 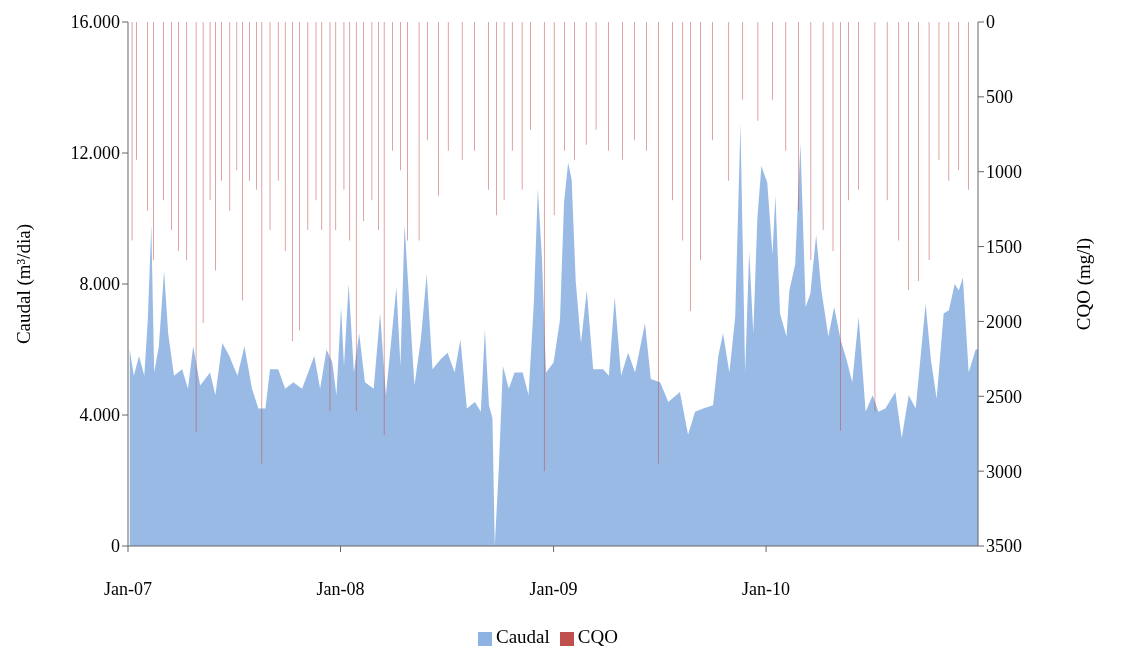 I want to click on y-axis-title: Caudal (m³/dia), so click(x=23, y=284).